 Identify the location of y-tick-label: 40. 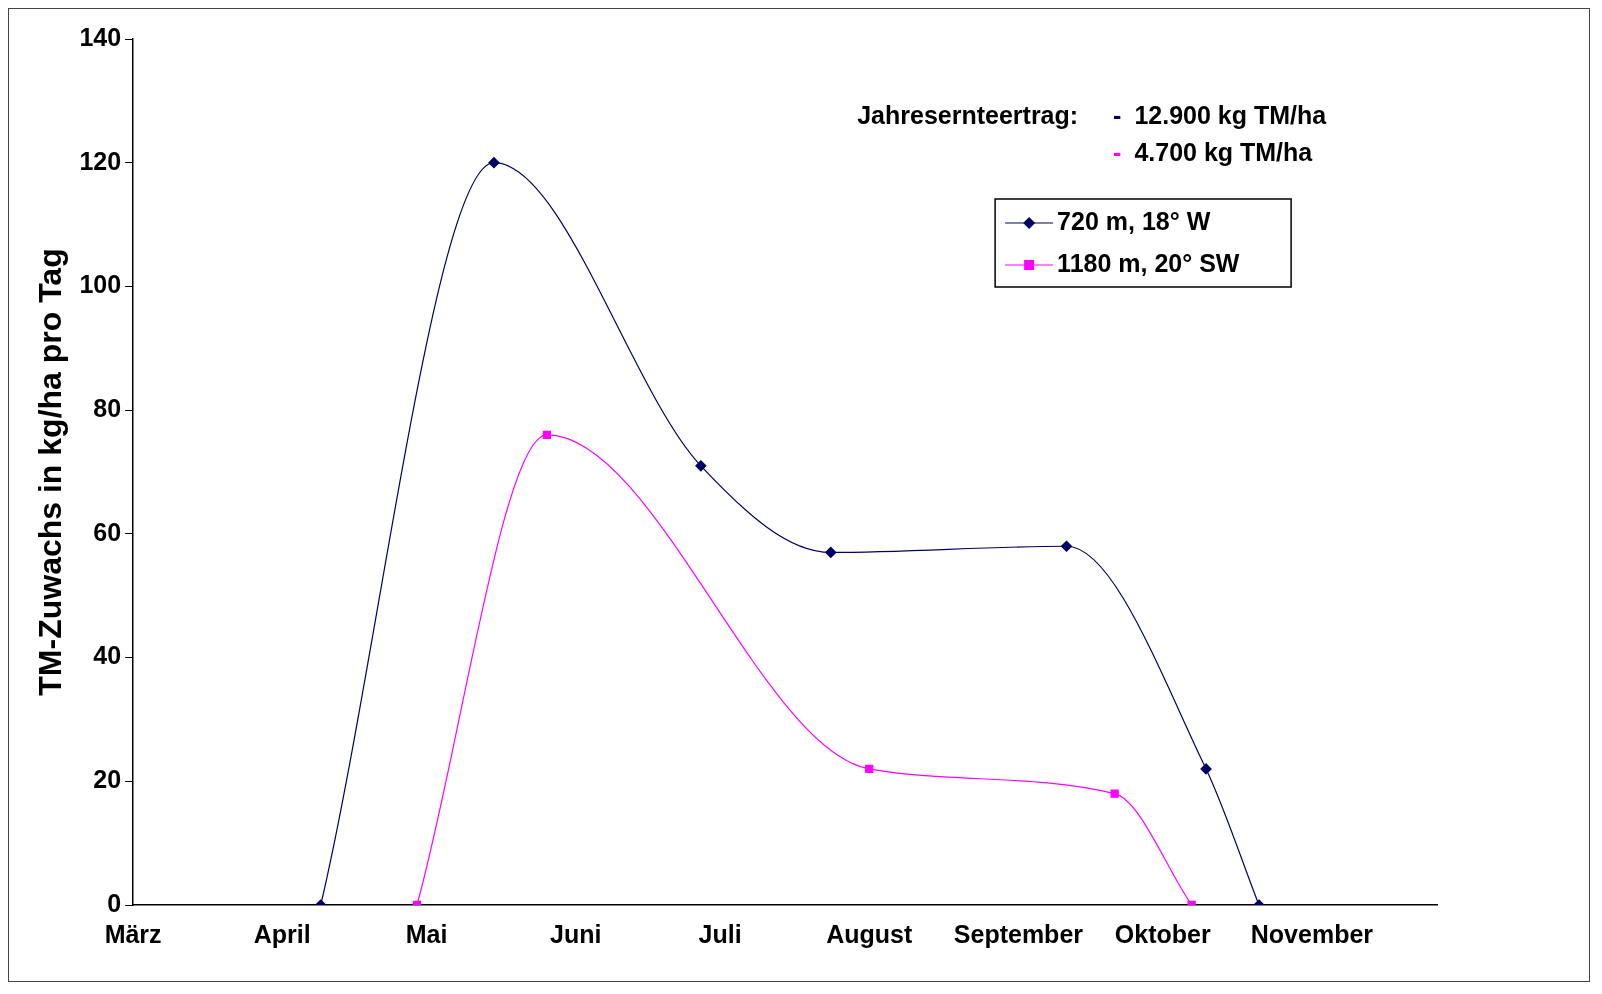
(107, 655).